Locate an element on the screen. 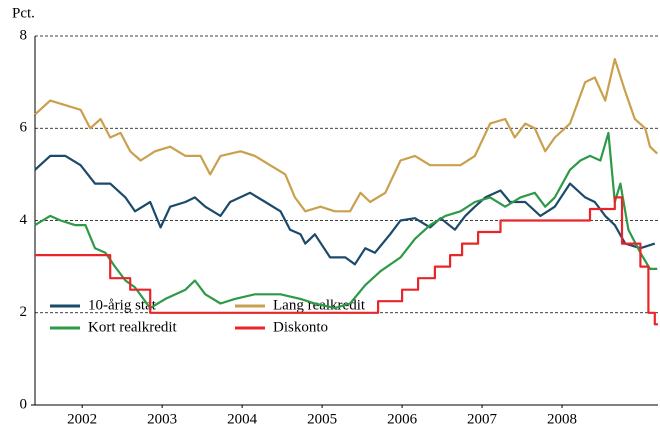 The height and width of the screenshot is (425, 660). y-tick-label: 2 is located at coordinates (24, 312).